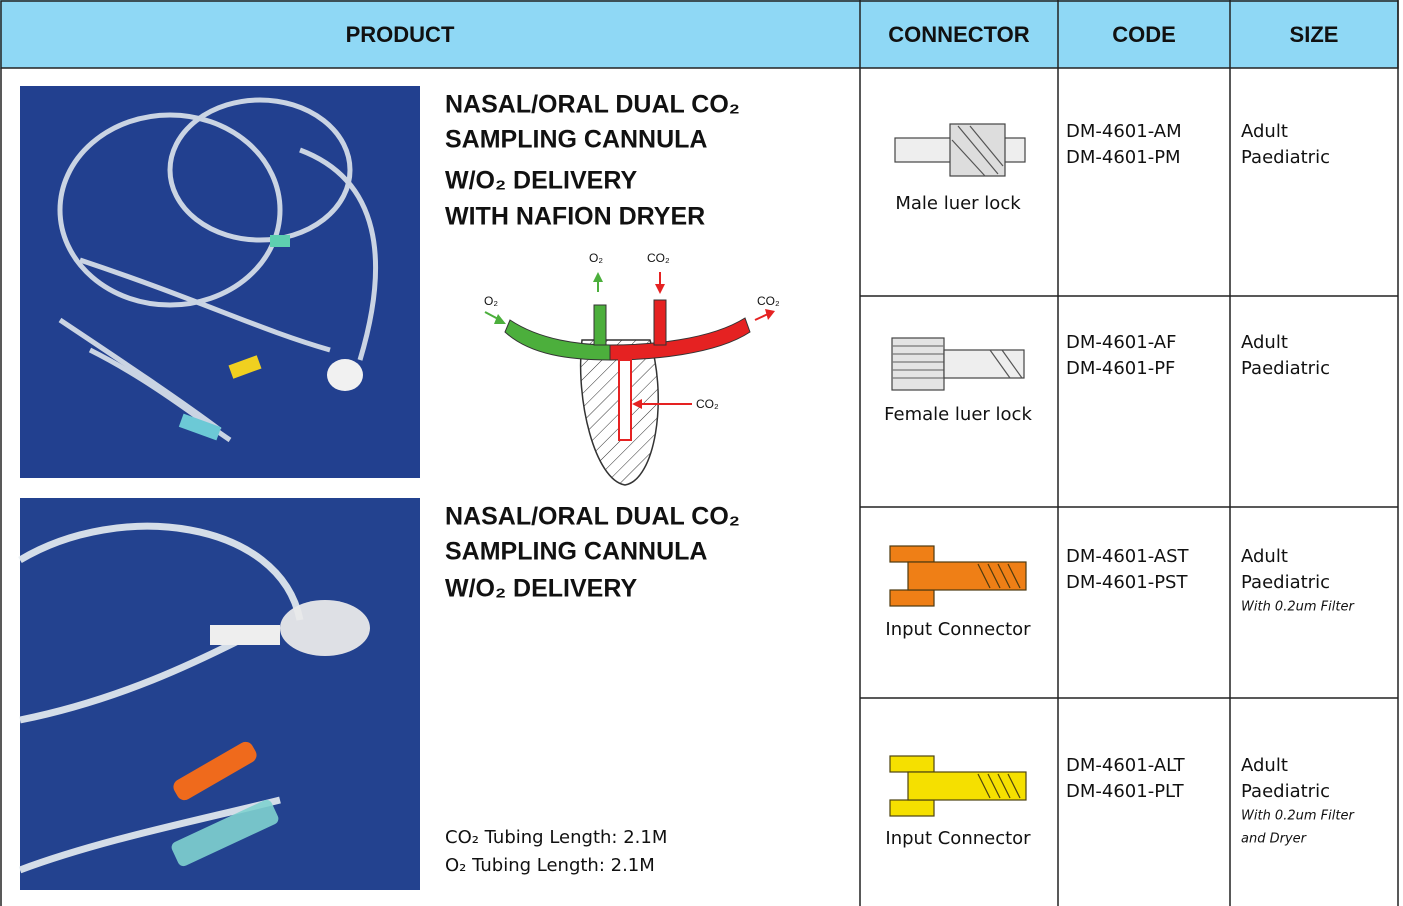 The image size is (1403, 906). Describe the element at coordinates (699, 34) in the screenshot. I see `header-bg` at that location.